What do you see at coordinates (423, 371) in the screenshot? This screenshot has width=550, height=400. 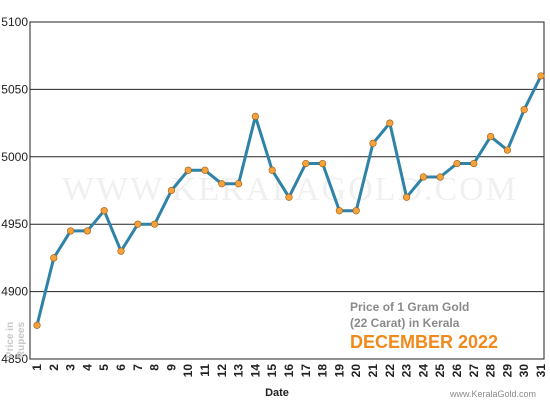 I see `x-tick-label: 24` at bounding box center [423, 371].